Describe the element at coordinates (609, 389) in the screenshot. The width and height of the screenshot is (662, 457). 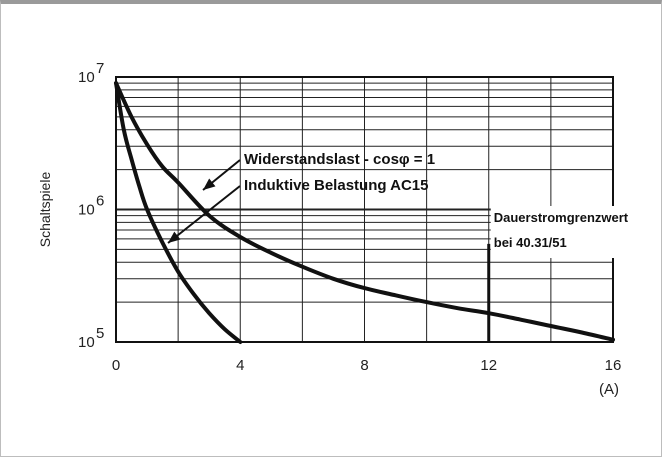
I see `x-unit-label: (A)` at that location.